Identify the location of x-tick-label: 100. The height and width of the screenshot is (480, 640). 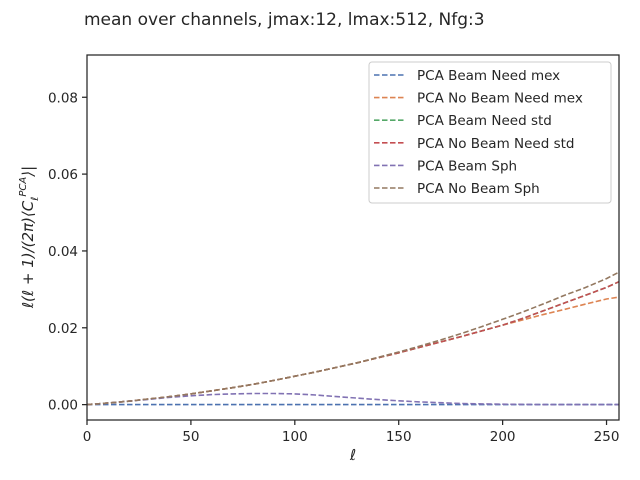
(295, 437).